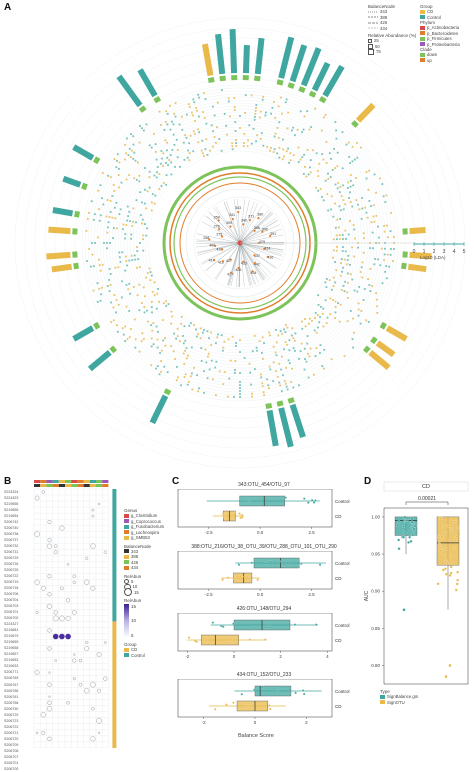 The height and width of the screenshot is (772, 474). I want to click on c-xtick-label: 2.5, so click(311, 594).